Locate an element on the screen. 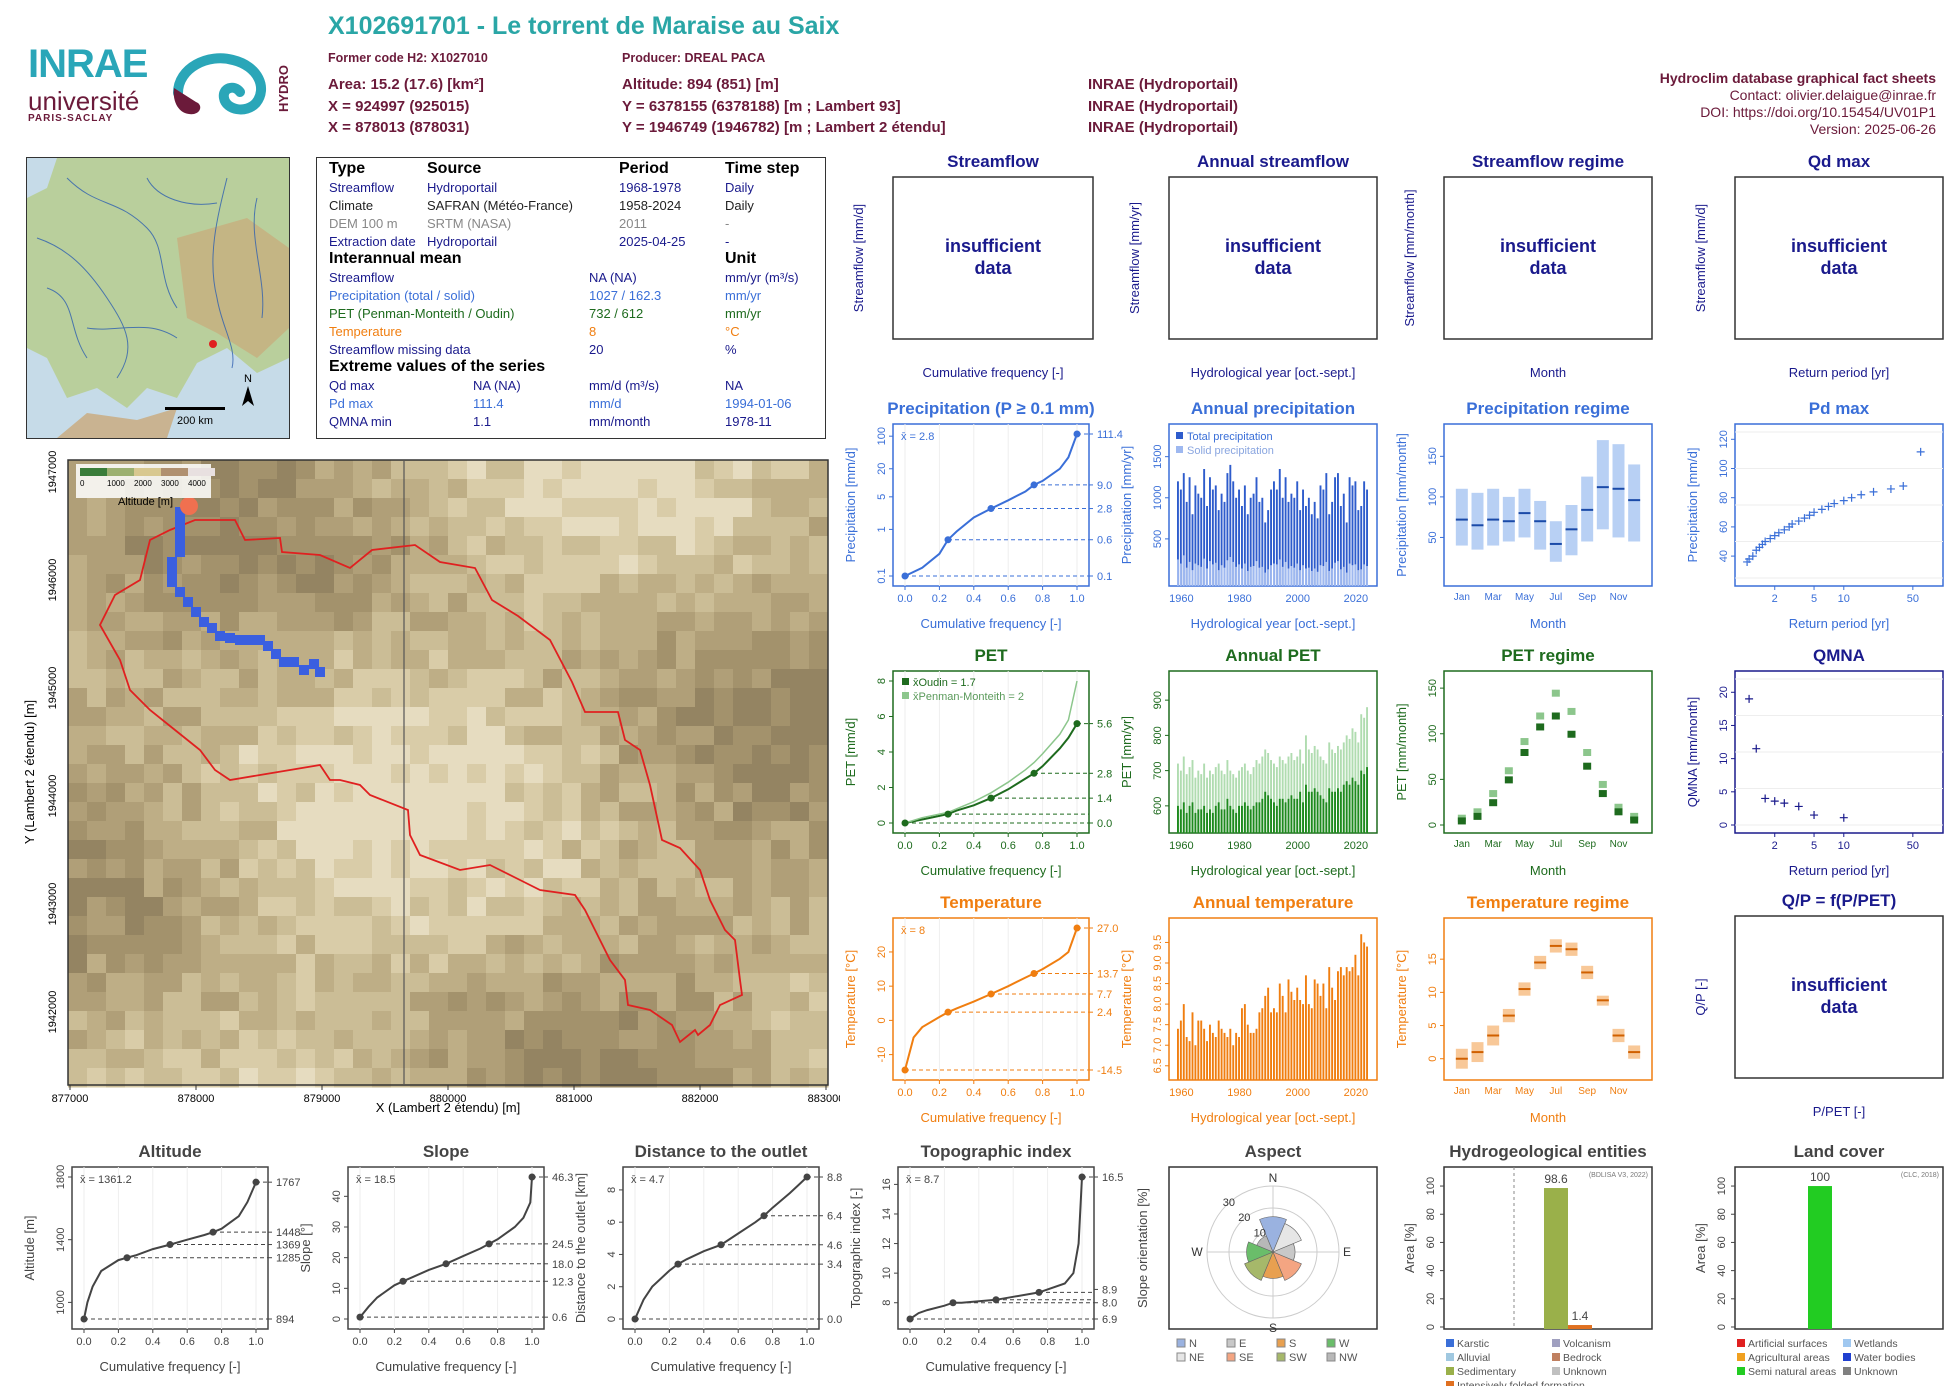  bar-value-label: 100 is located at coordinates (1820, 1177).